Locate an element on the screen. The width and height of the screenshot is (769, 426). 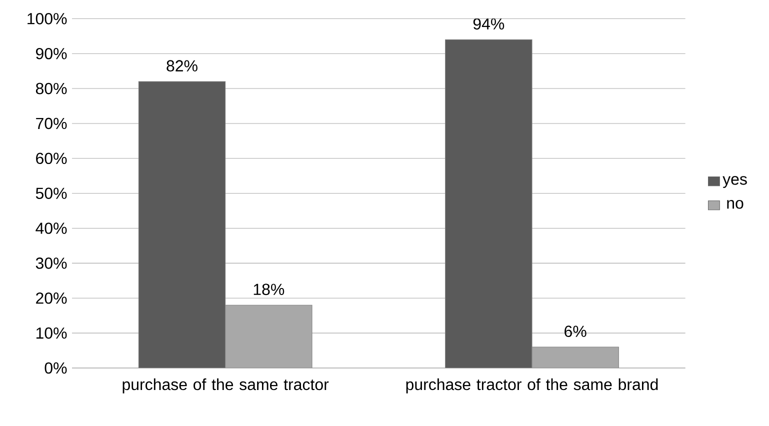
y-tick-label: 30% is located at coordinates (51, 263).